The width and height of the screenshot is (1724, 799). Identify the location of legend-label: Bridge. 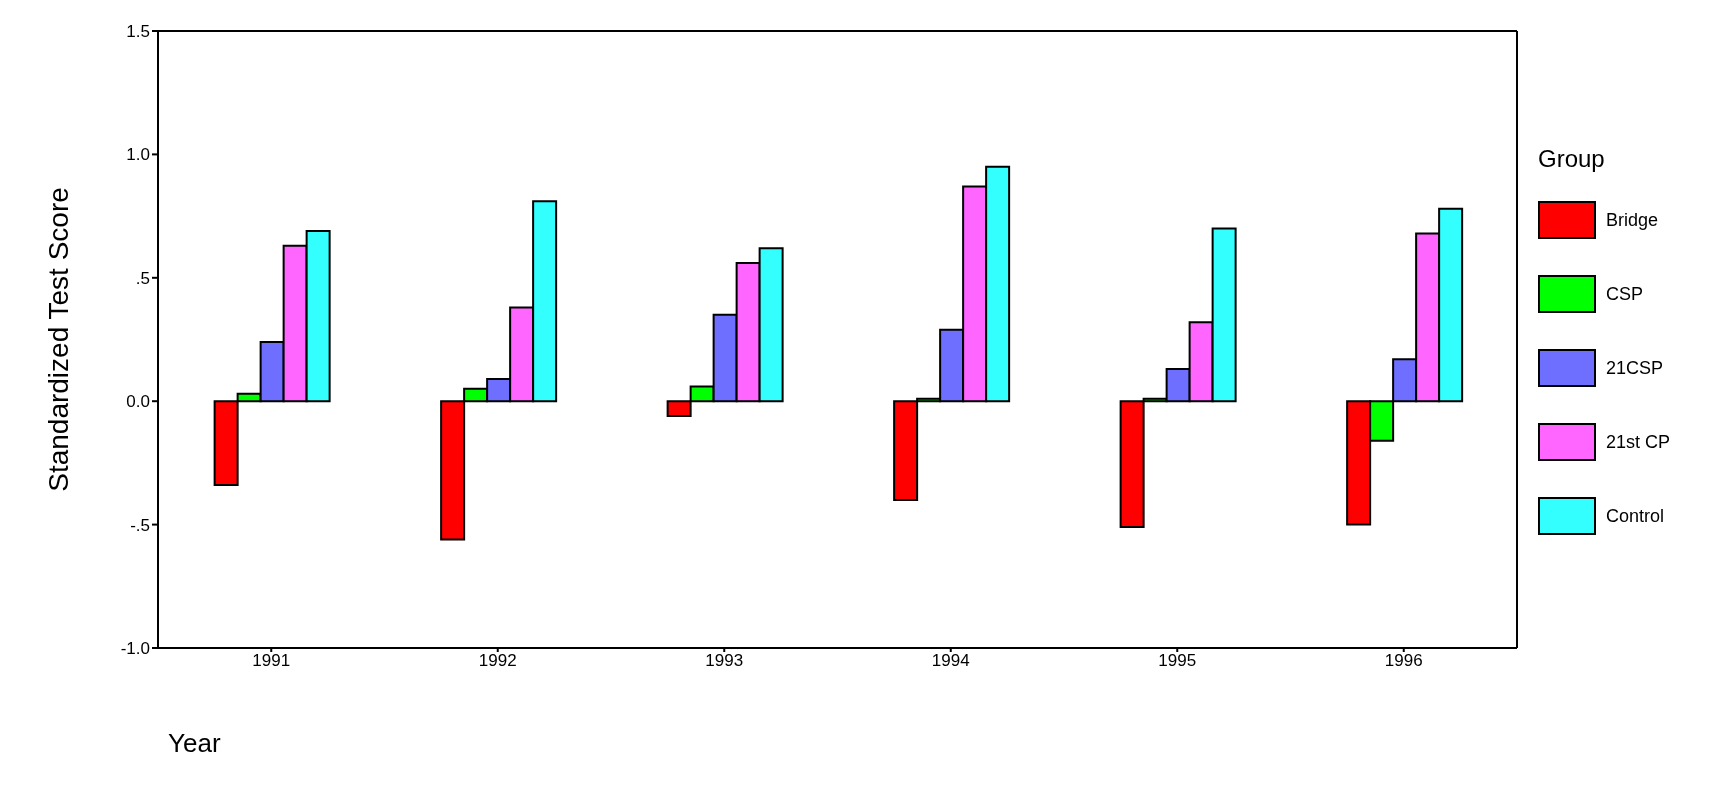
(1632, 220).